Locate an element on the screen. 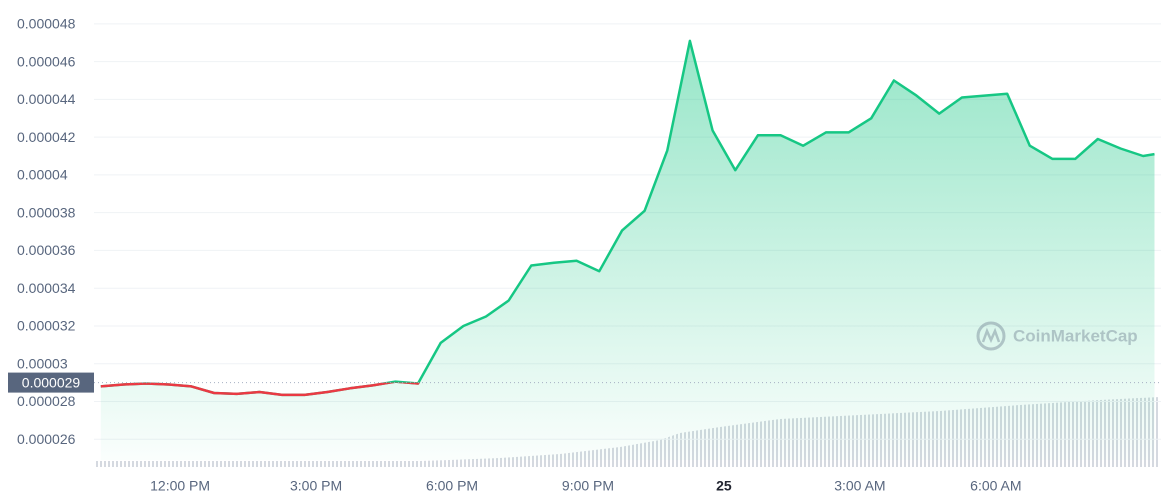 This screenshot has height=500, width=1161. y-tick-label: 0.000048 is located at coordinates (46, 24).